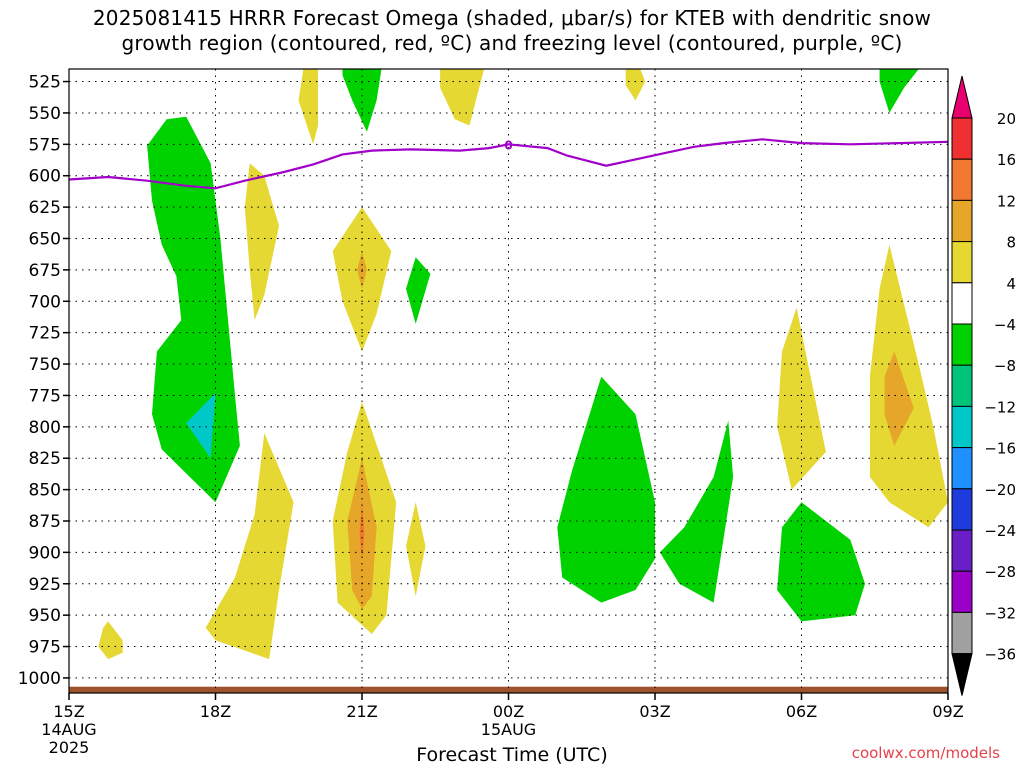  Describe the element at coordinates (1000, 613) in the screenshot. I see `colorbar-label-12: −32` at that location.